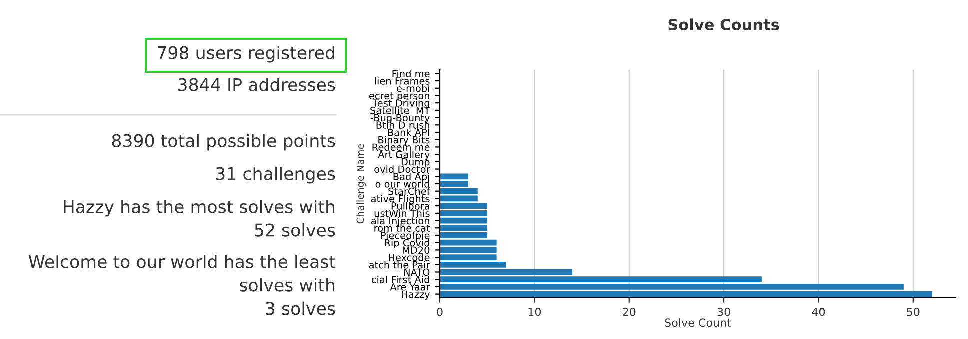 The width and height of the screenshot is (968, 339). I want to click on y-tick-label: -Bug-Bounty, so click(400, 119).